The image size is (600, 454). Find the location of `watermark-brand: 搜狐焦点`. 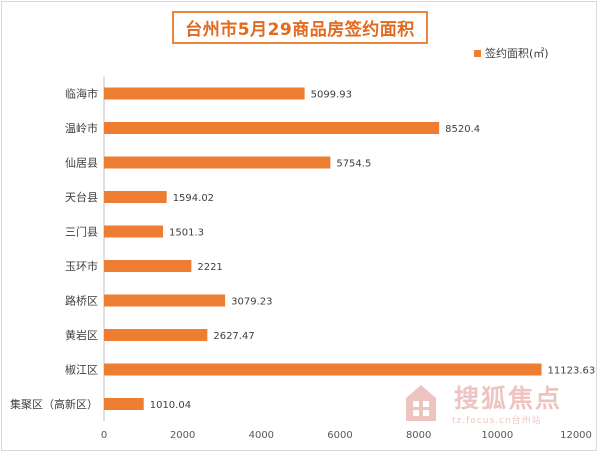

watermark-brand: 搜狐焦点 is located at coordinates (508, 398).